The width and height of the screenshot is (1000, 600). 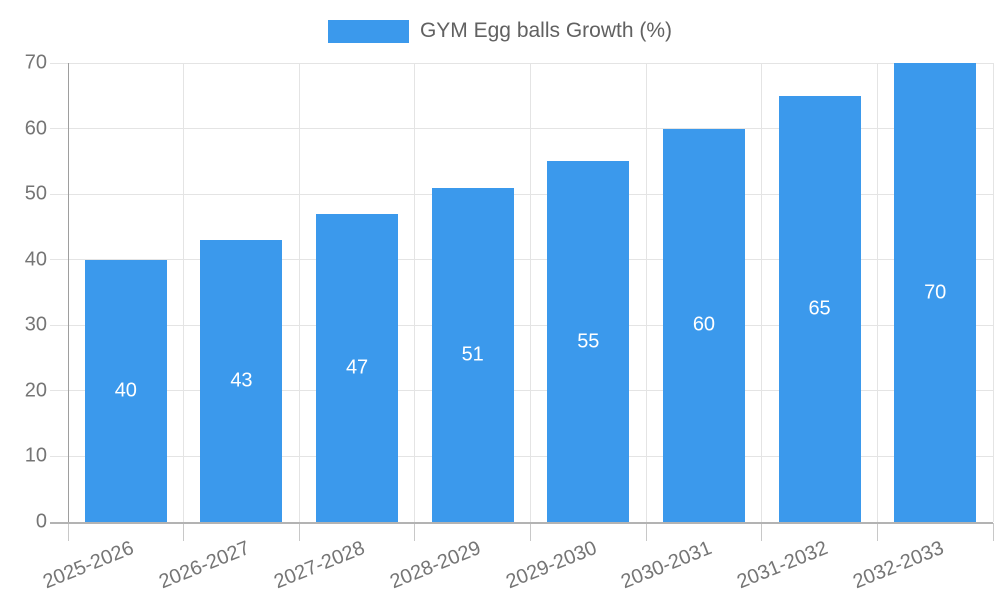 I want to click on y-axis-tick-label: 70, so click(x=35, y=62).